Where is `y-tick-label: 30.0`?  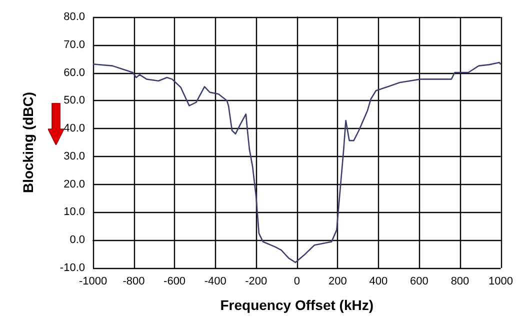
y-tick-label: 30.0 is located at coordinates (74, 156).